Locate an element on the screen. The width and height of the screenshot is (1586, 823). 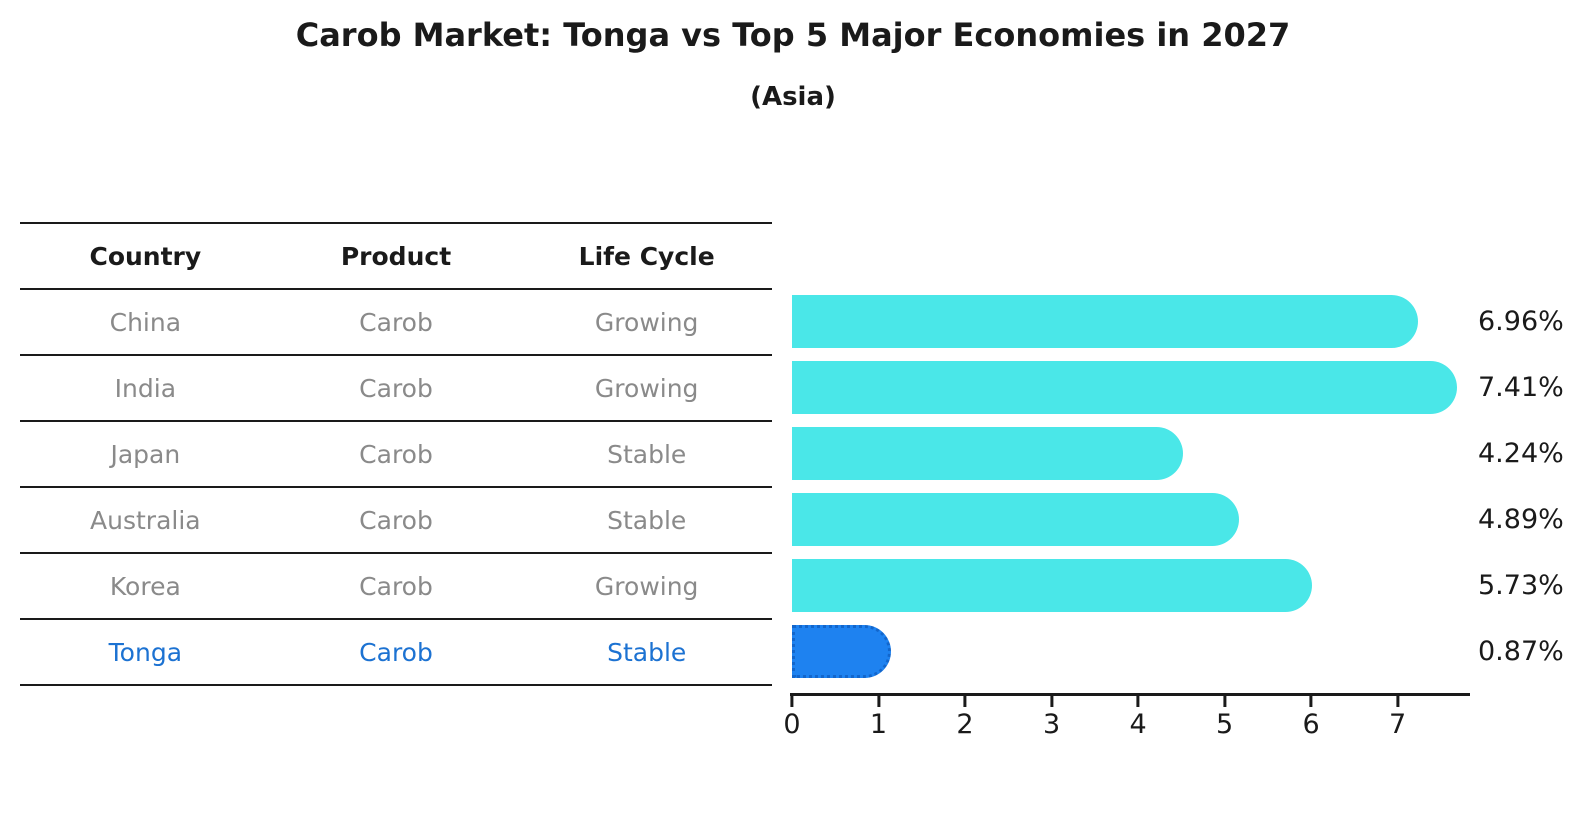
axis-tick: 5 is located at coordinates (1224, 718).